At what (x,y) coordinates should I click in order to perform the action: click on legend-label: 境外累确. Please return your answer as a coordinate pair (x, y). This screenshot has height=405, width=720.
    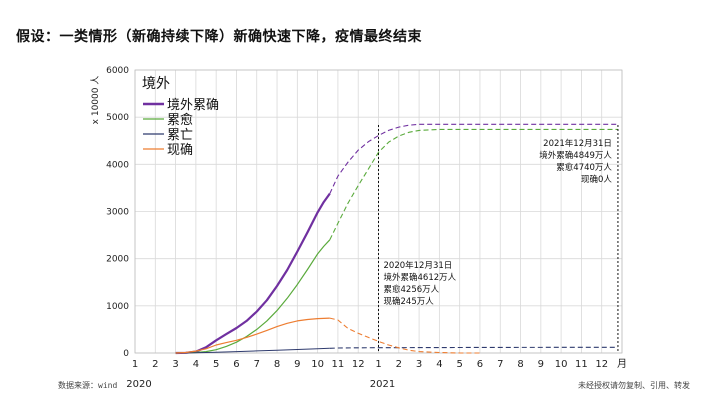
    Looking at the image, I should click on (193, 105).